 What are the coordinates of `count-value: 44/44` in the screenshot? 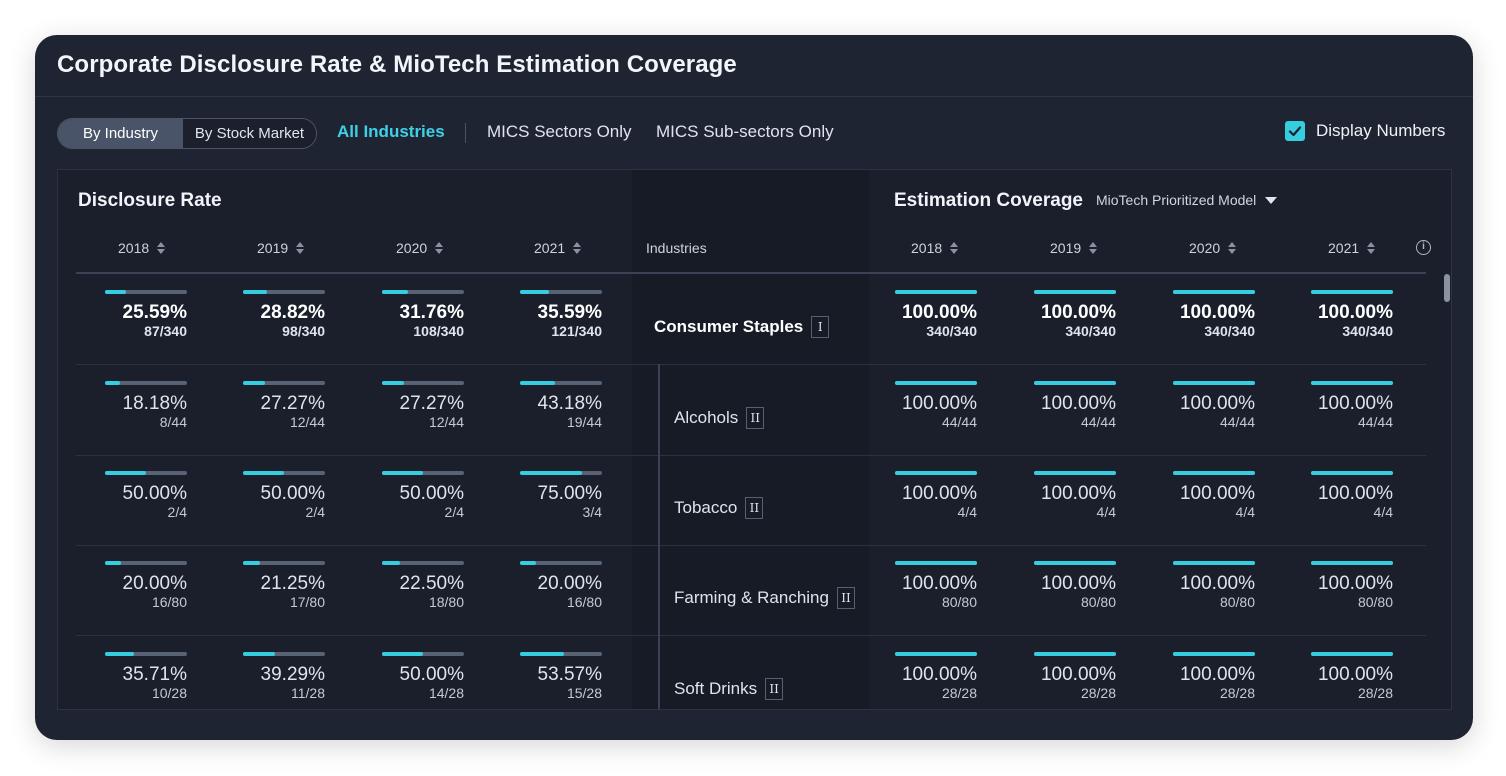 It's located at (1375, 422).